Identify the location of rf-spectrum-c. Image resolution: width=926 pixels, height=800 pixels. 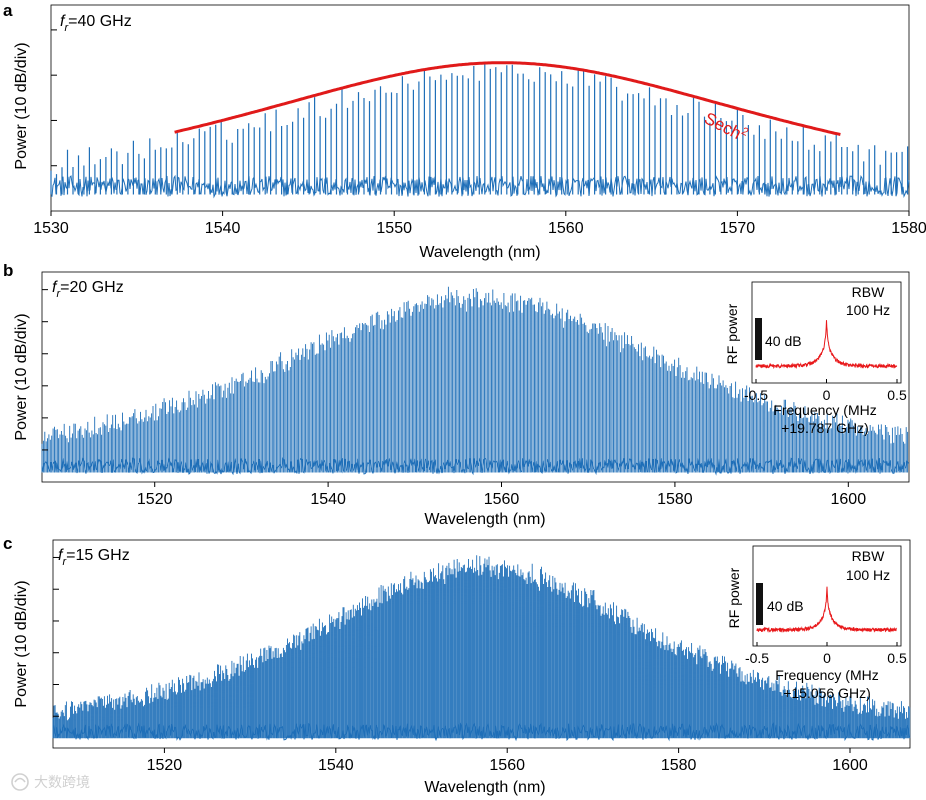
(826, 609).